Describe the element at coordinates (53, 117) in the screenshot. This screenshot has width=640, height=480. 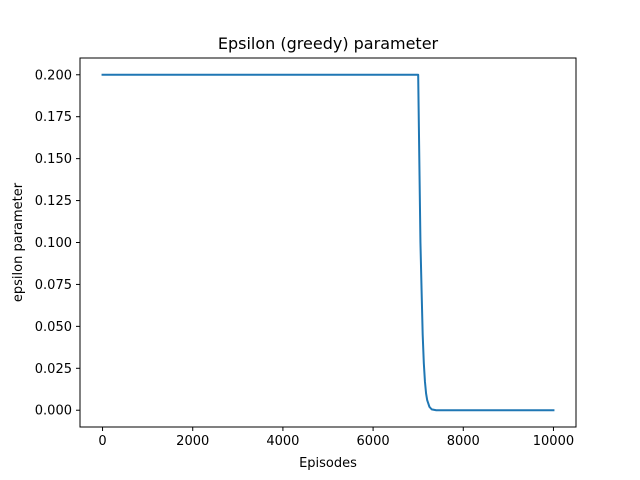
I see `y-tick-label: 0.175` at that location.